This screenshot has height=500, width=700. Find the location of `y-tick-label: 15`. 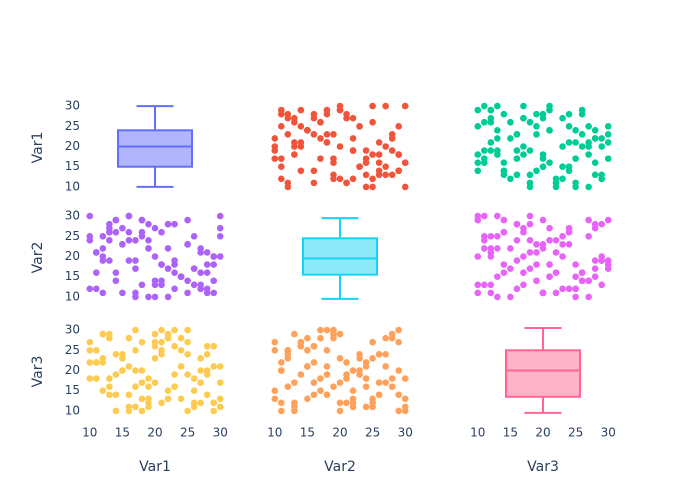

y-tick-label: 15 is located at coordinates (72, 390).